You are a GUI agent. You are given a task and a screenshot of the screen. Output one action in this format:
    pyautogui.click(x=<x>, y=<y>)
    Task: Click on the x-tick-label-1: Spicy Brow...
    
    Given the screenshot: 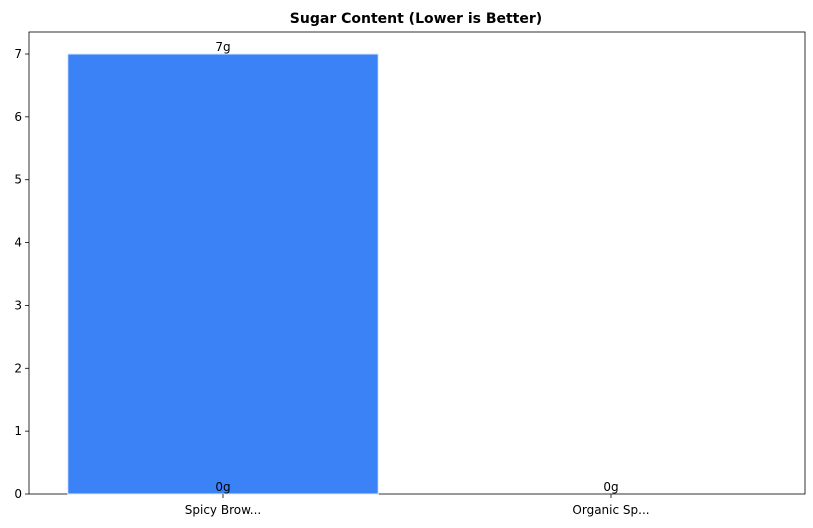 What is the action you would take?
    pyautogui.click(x=223, y=510)
    